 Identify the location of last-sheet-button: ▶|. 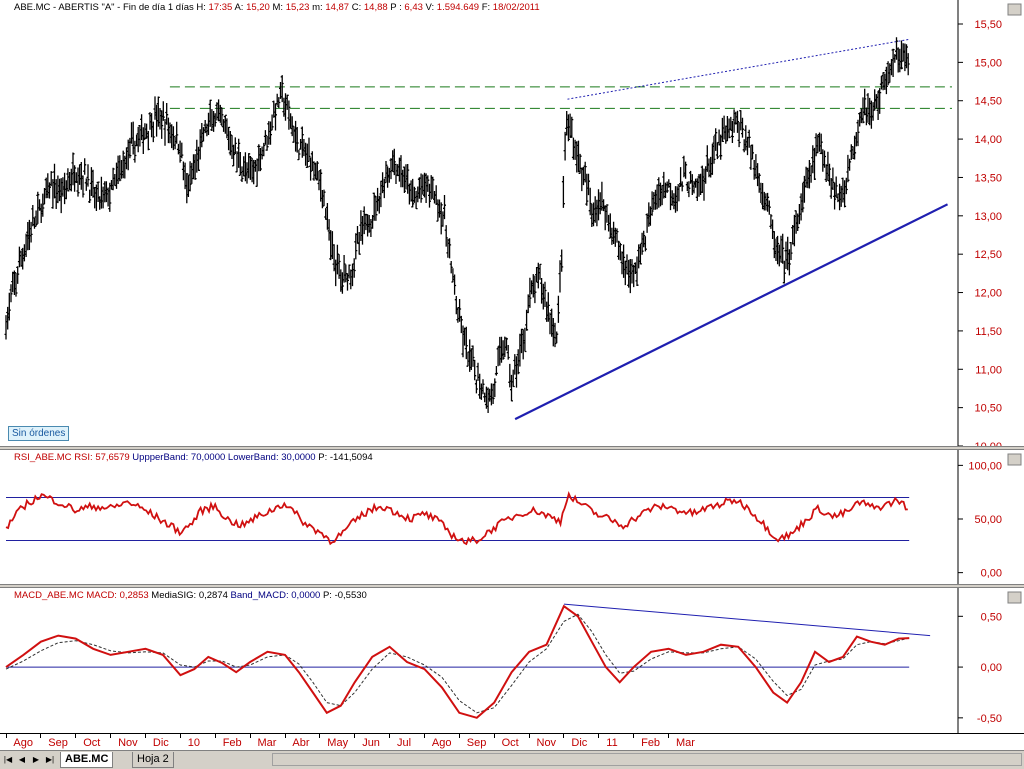
(50, 759).